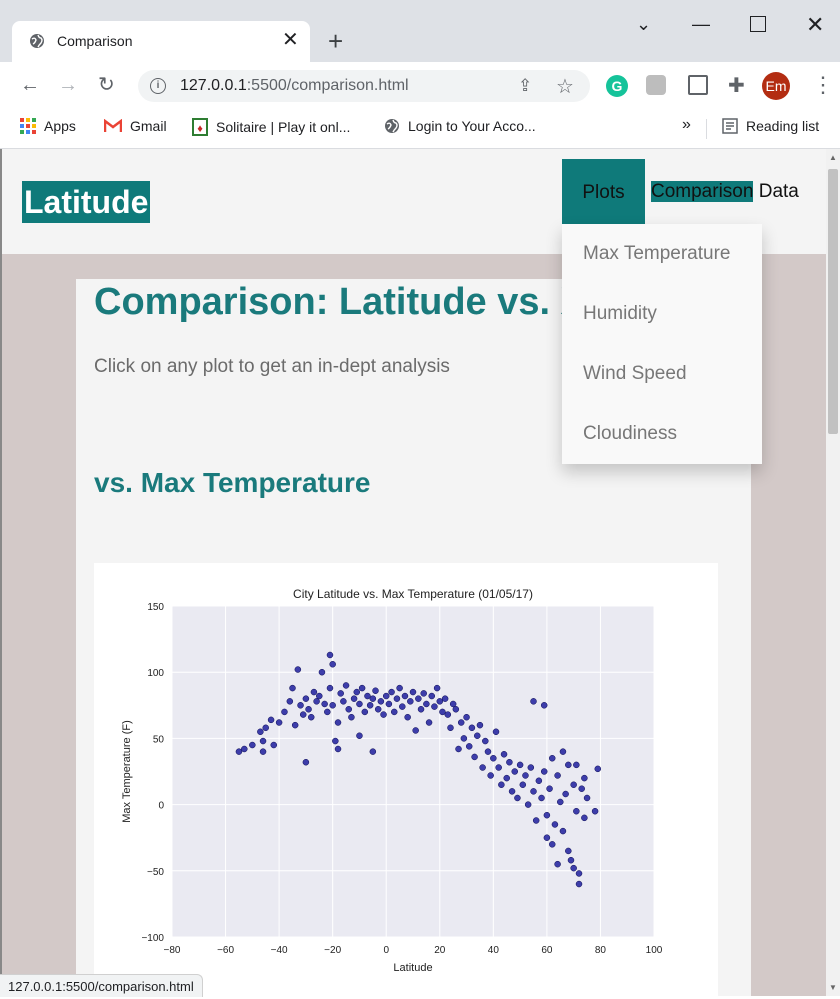 The height and width of the screenshot is (999, 840). Describe the element at coordinates (758, 24) in the screenshot. I see `maximize-icon` at that location.